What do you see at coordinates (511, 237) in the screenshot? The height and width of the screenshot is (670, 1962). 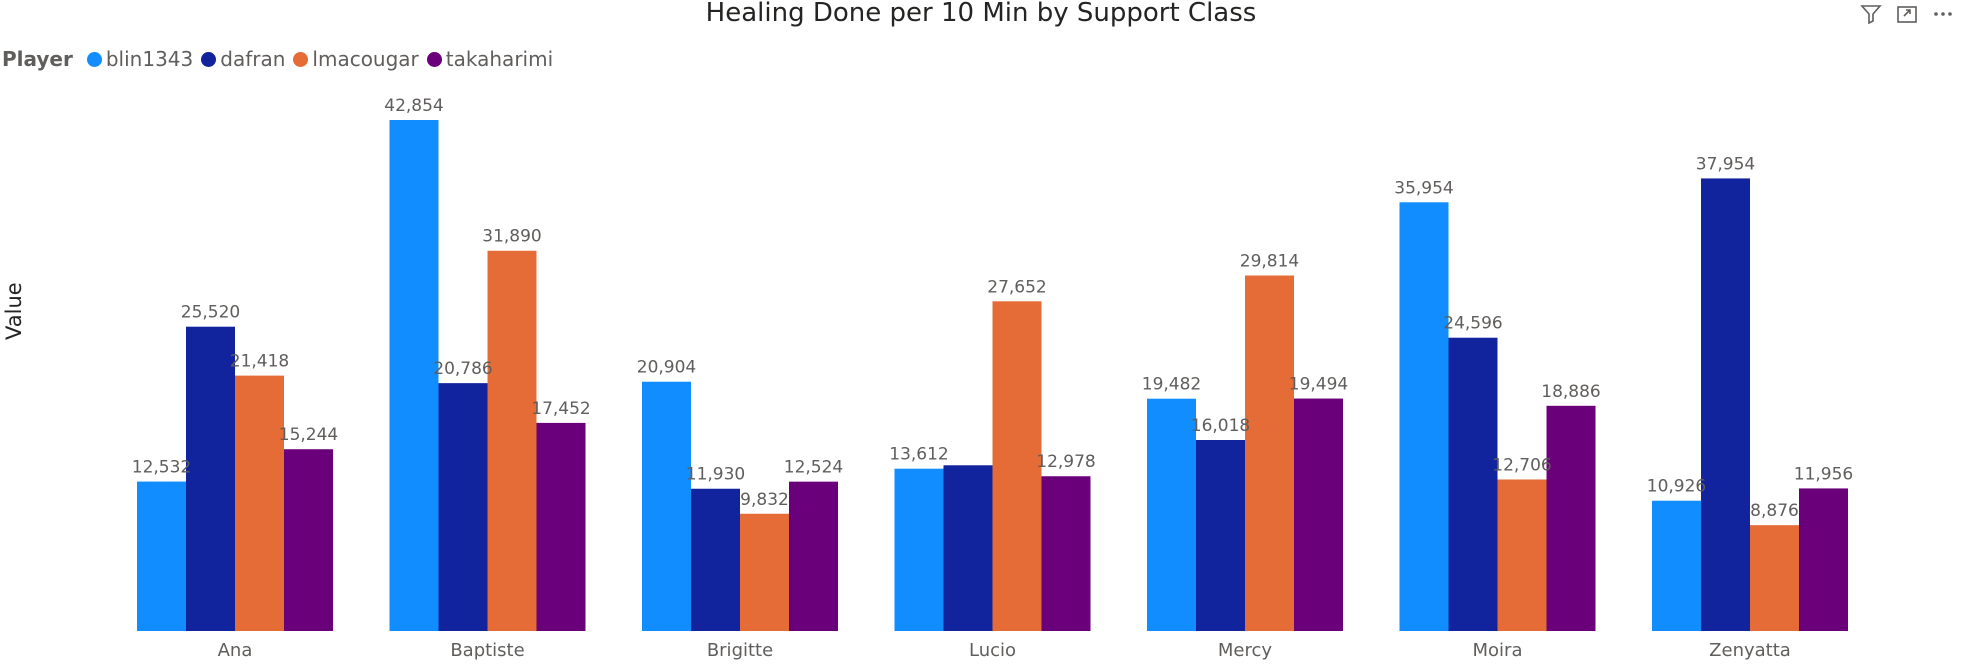 I see `data-label: 31,890` at bounding box center [511, 237].